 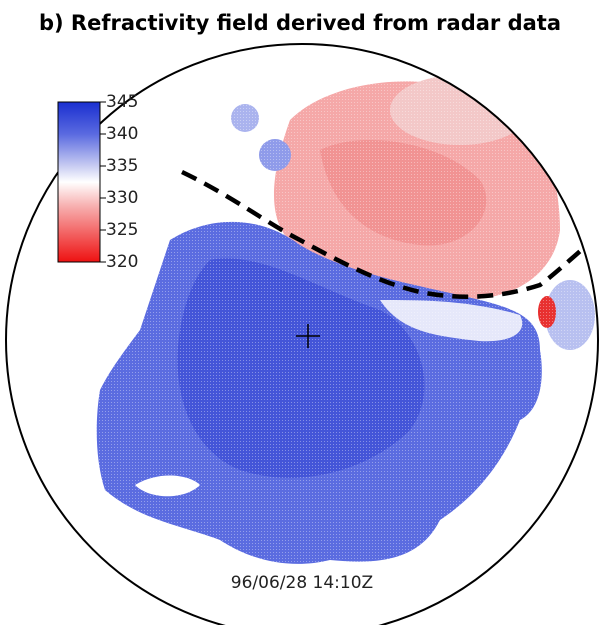 What do you see at coordinates (122, 262) in the screenshot?
I see `colorbar-tick-label: 320` at bounding box center [122, 262].